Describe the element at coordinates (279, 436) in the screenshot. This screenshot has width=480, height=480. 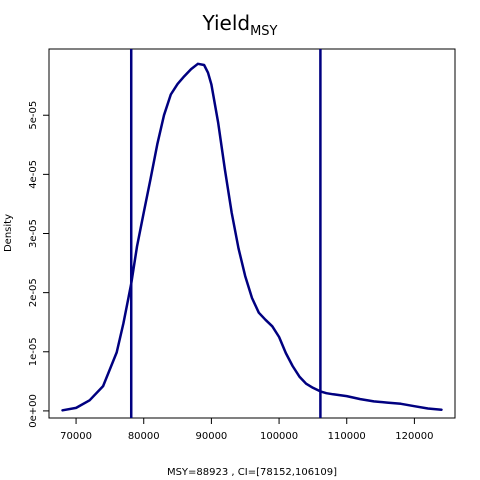
I see `x-tick-label: 100000` at that location.